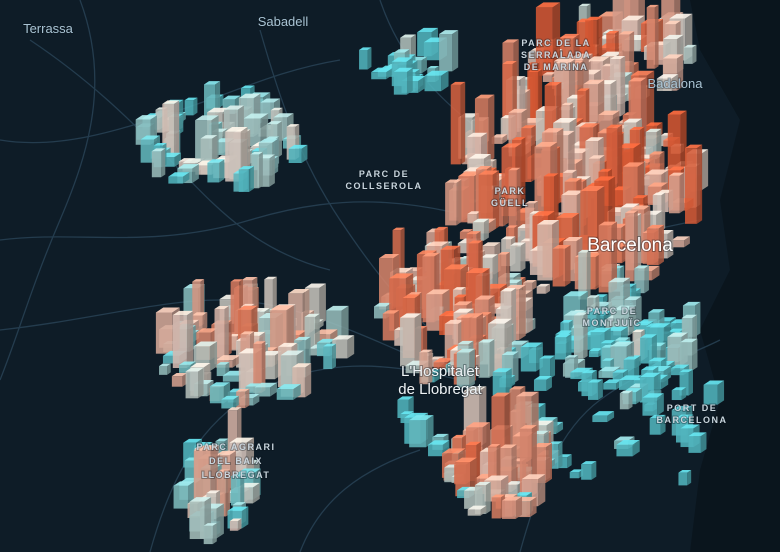  Describe the element at coordinates (48, 28) in the screenshot. I see `place-label: Terrassa` at that location.